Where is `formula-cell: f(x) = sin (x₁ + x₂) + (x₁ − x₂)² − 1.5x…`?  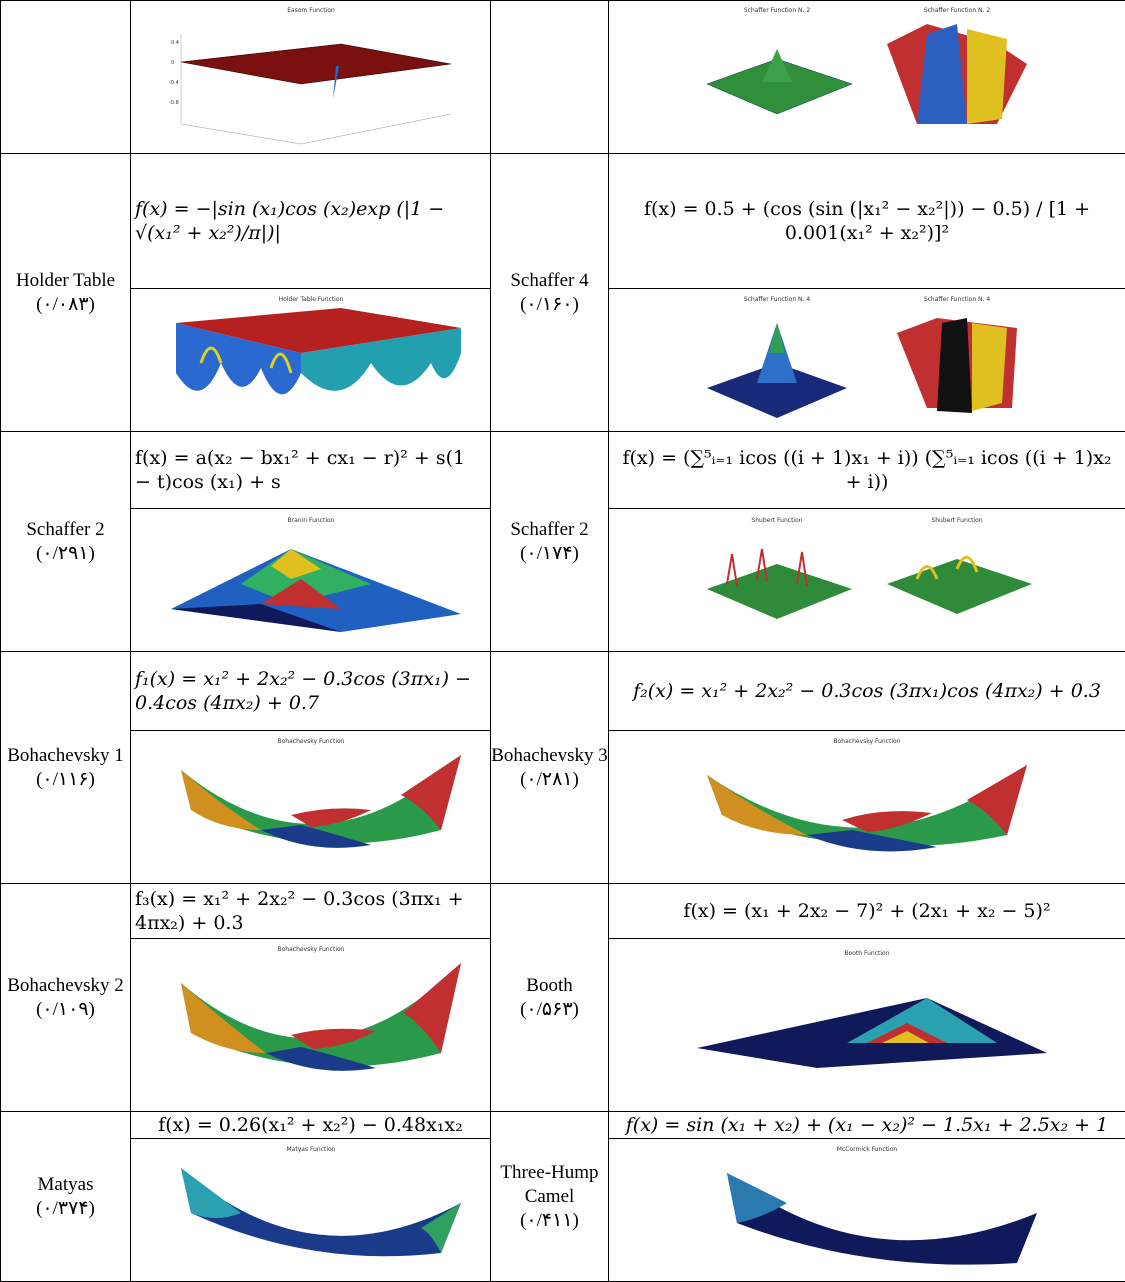
formula-cell: f(x) = sin (x₁ + x₂) + (x₁ − x₂)² − 1.5x… is located at coordinates (867, 1125).